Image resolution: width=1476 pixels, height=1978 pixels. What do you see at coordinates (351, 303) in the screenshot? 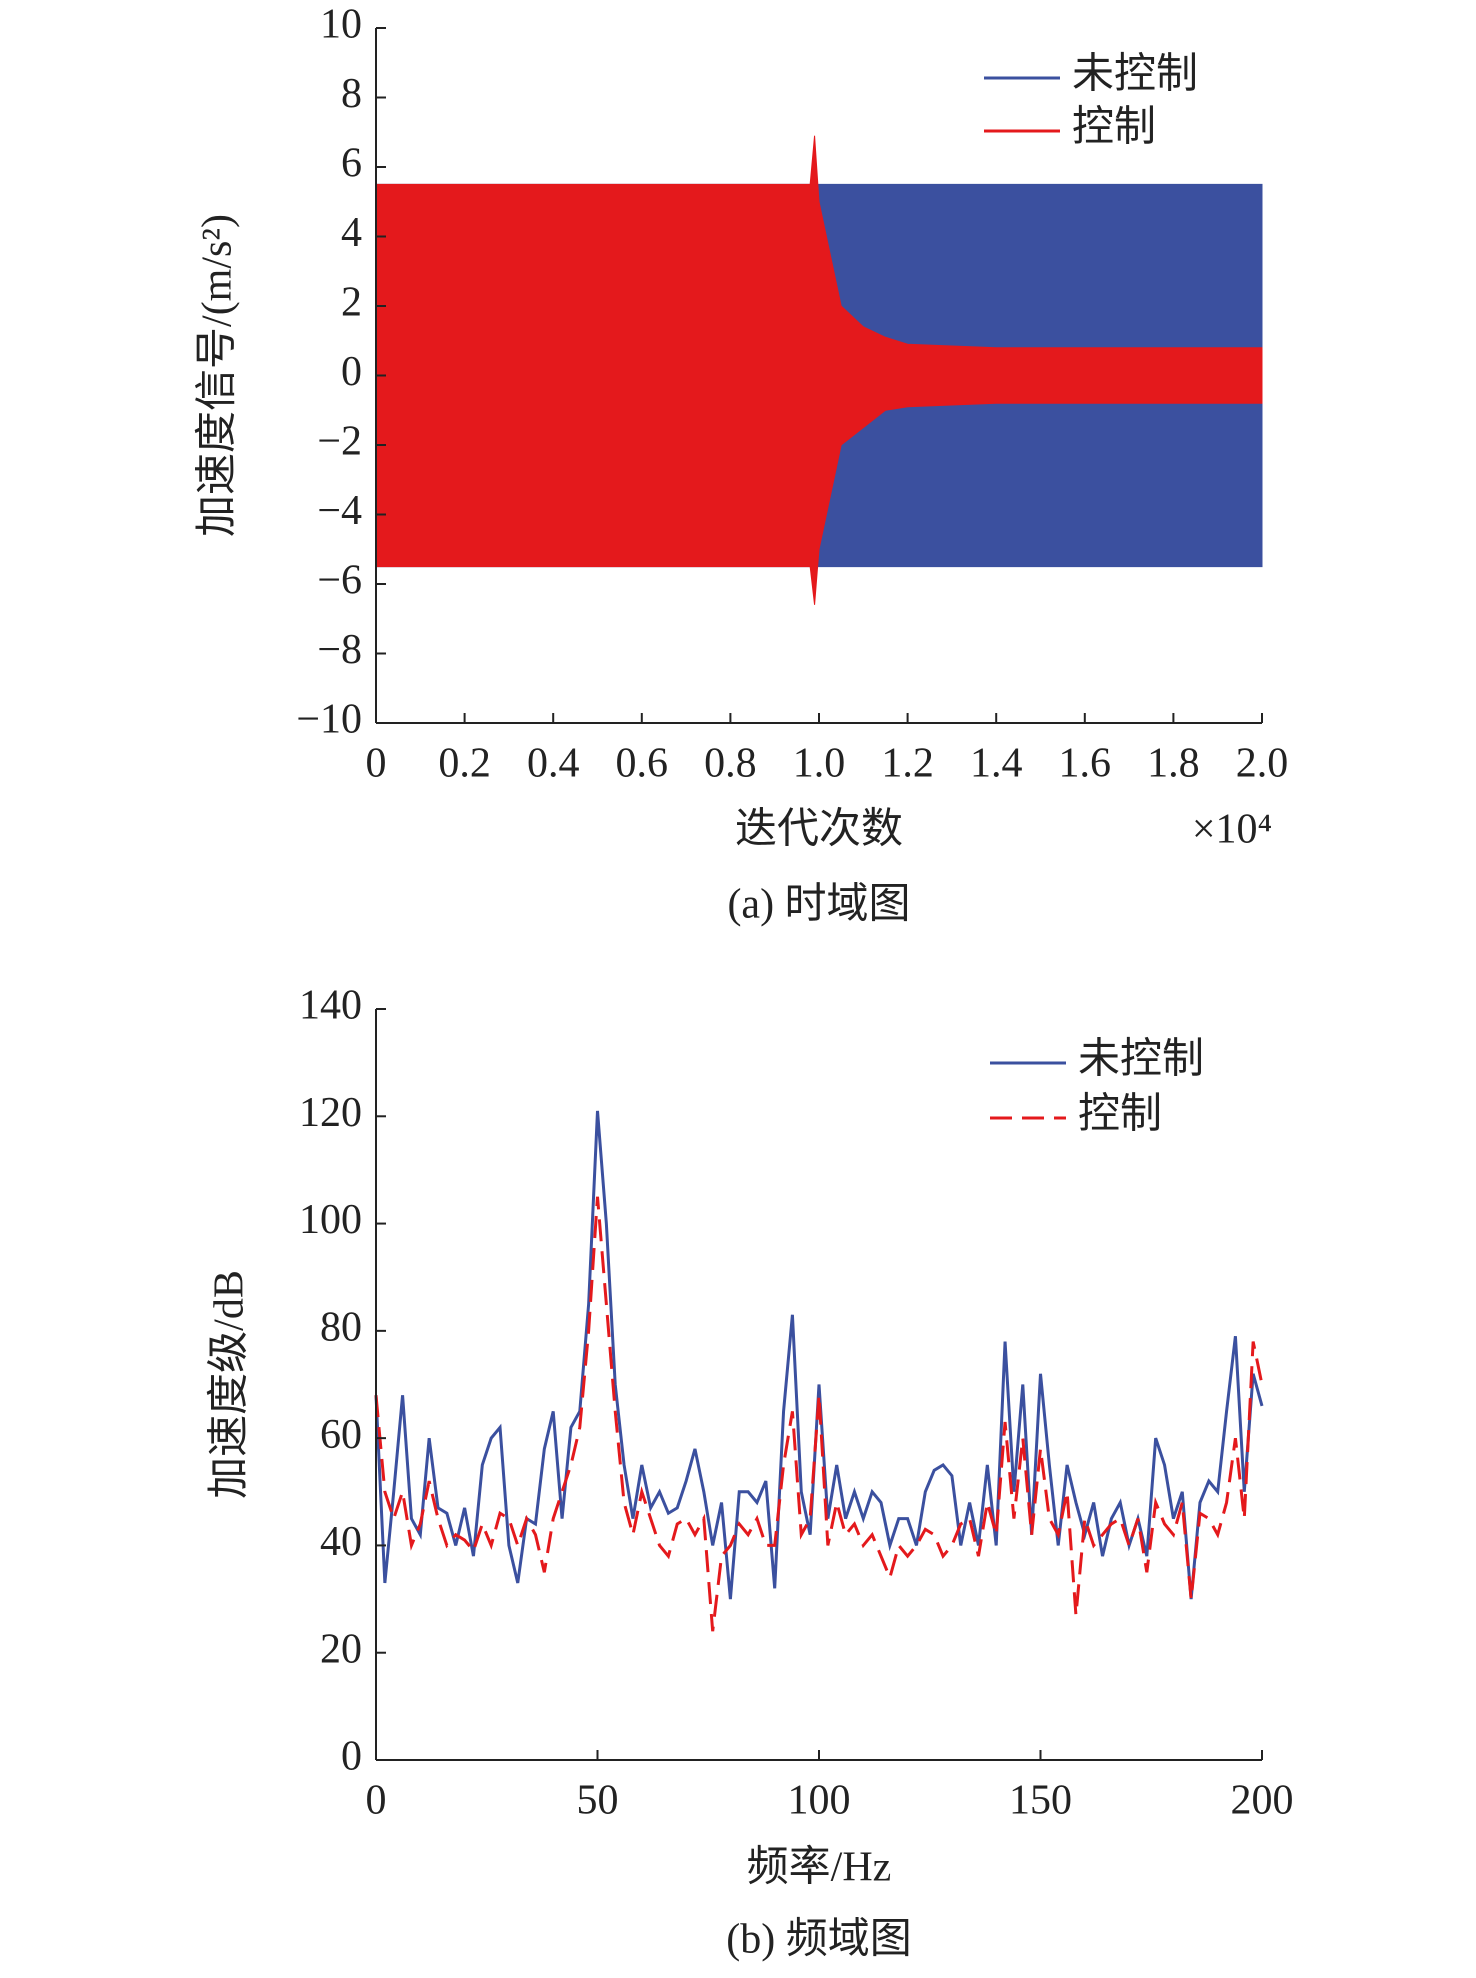
I see `y-tick-label: 2` at bounding box center [351, 303].